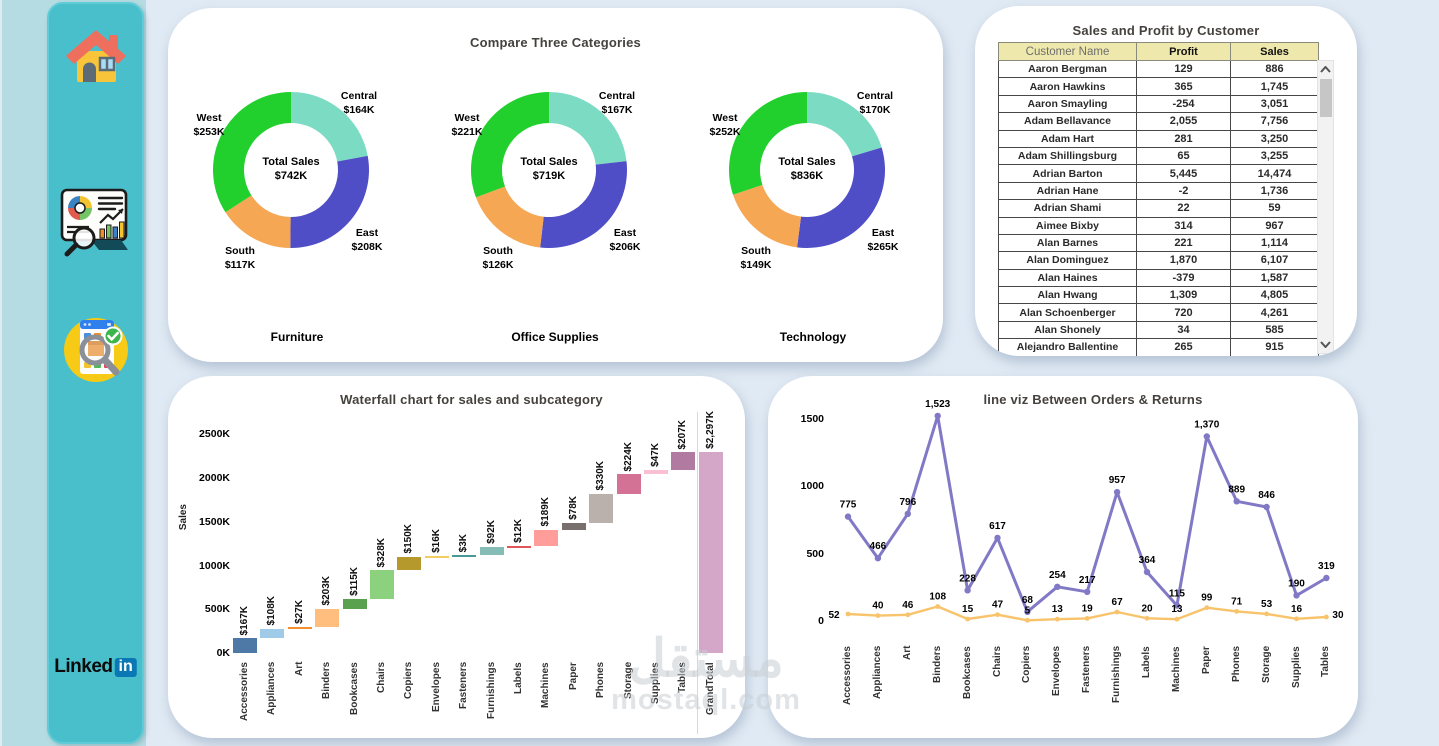 Image resolution: width=1439 pixels, height=746 pixels. I want to click on donut-slice-furniture-south, so click(258, 221).